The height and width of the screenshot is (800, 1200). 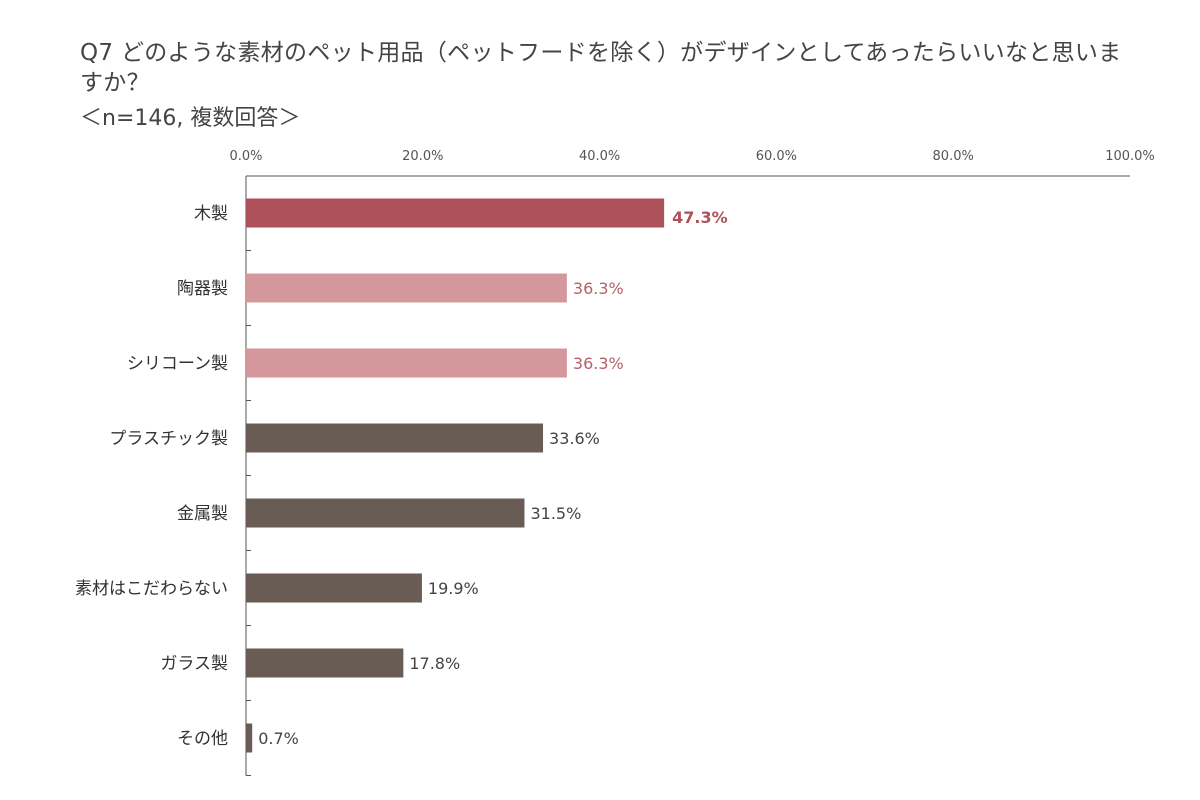 What do you see at coordinates (202, 514) in the screenshot?
I see `category-label: 金属製` at bounding box center [202, 514].